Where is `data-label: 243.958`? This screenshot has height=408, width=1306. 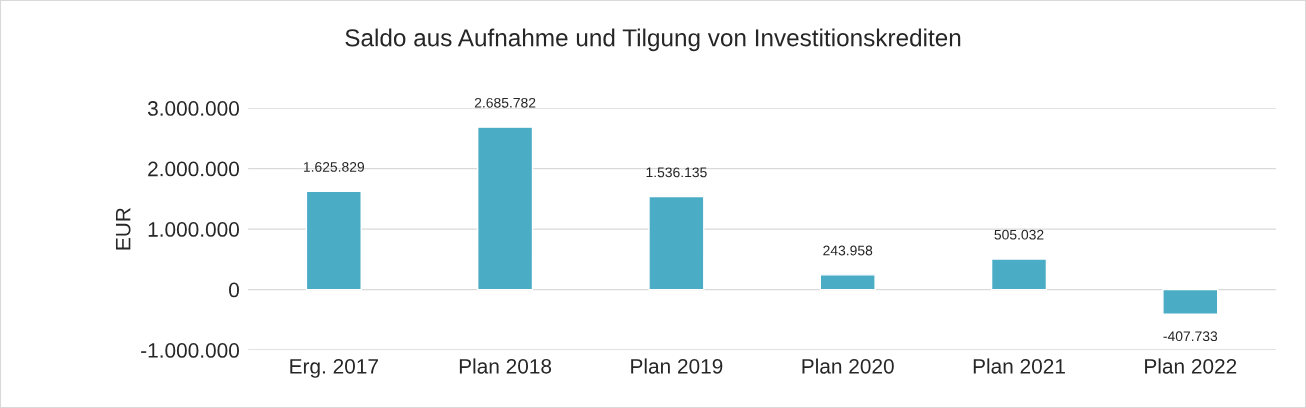 data-label: 243.958 is located at coordinates (848, 250).